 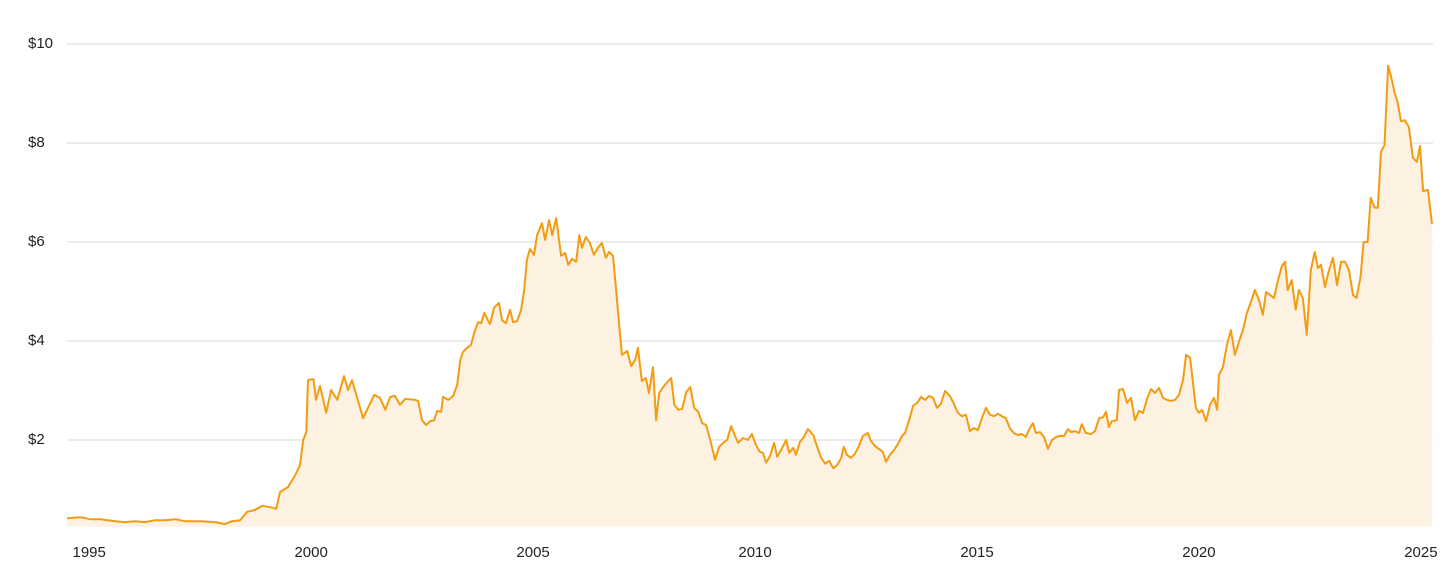 What do you see at coordinates (310, 552) in the screenshot?
I see `x-tick-label: 2000` at bounding box center [310, 552].